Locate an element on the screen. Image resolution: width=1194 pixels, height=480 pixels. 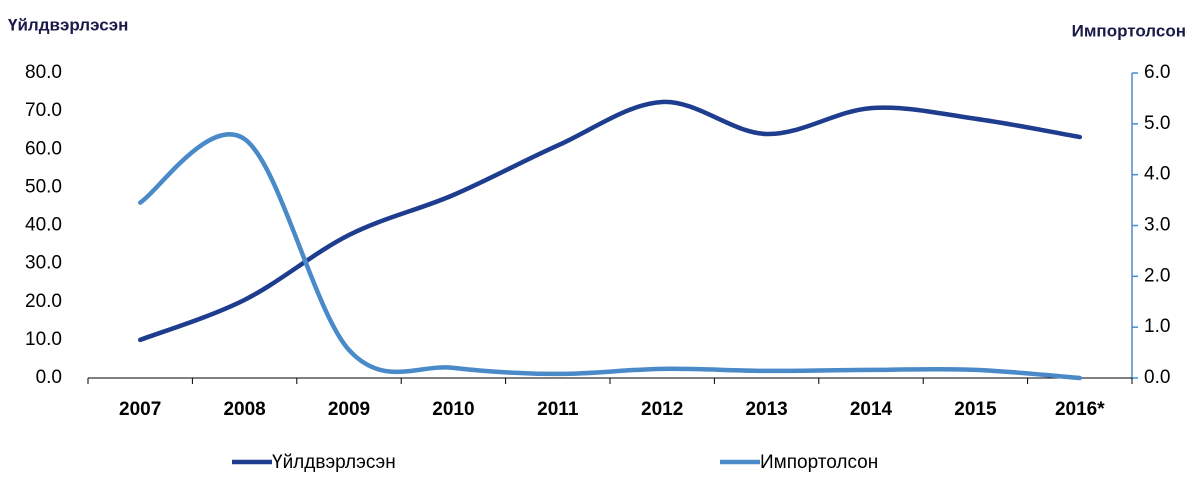
legend-label: Импортолсон is located at coordinates (819, 462).